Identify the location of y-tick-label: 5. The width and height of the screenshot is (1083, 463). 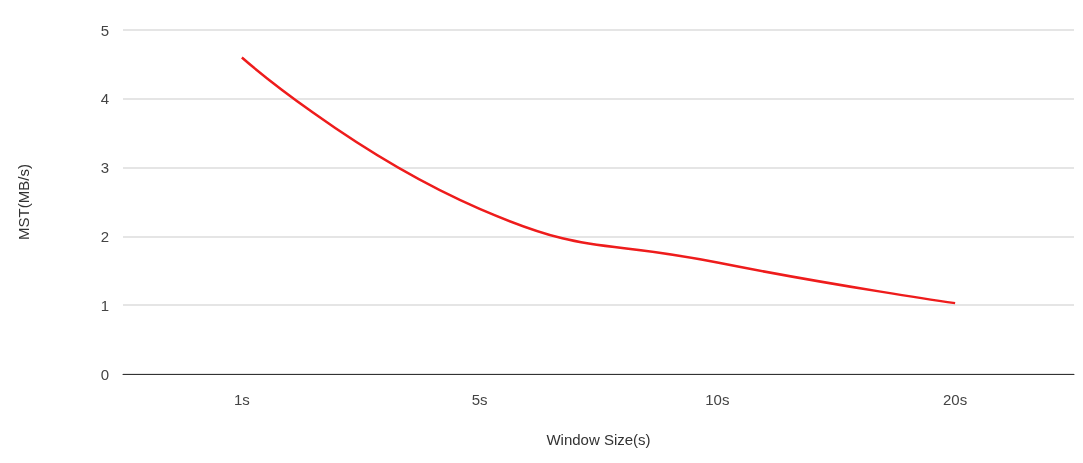
(104, 30).